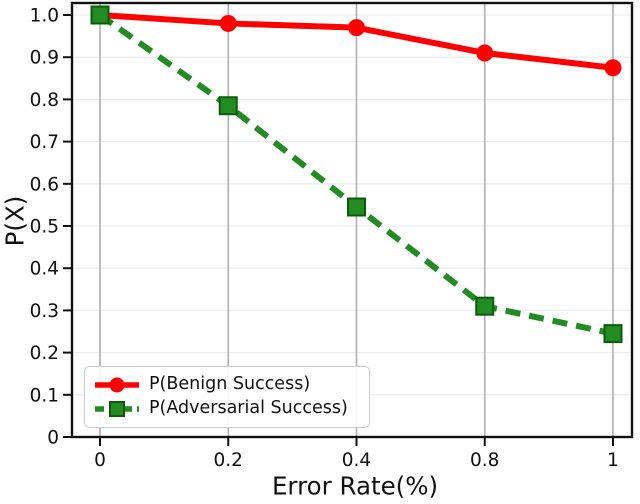  What do you see at coordinates (44, 353) in the screenshot?
I see `y-tick-label: 0.2` at bounding box center [44, 353].